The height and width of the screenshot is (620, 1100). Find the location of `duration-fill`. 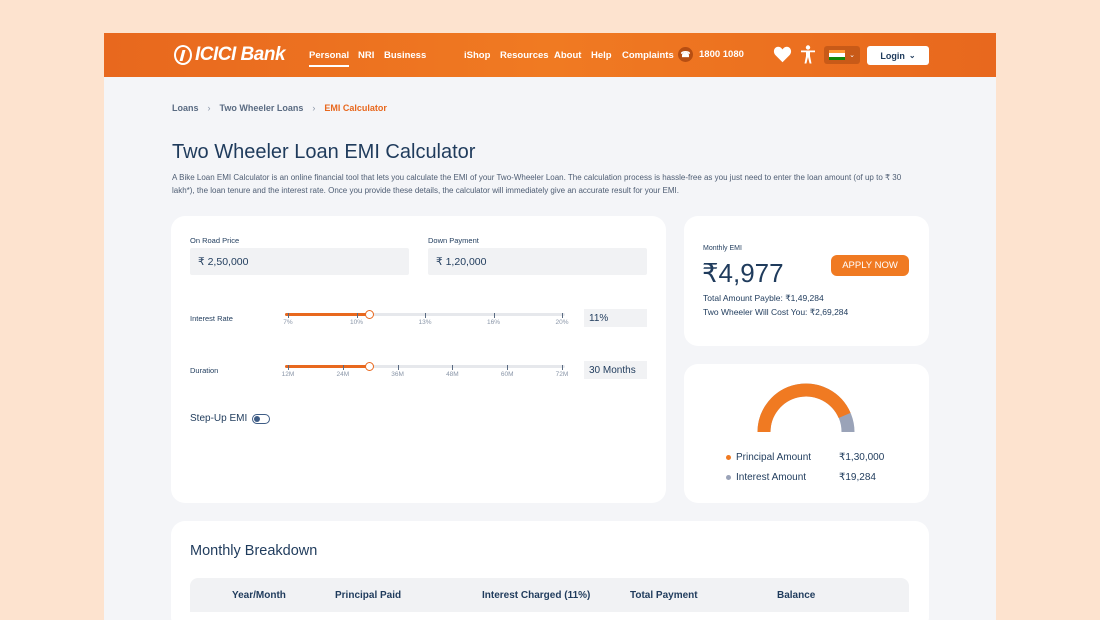

duration-fill is located at coordinates (327, 366).